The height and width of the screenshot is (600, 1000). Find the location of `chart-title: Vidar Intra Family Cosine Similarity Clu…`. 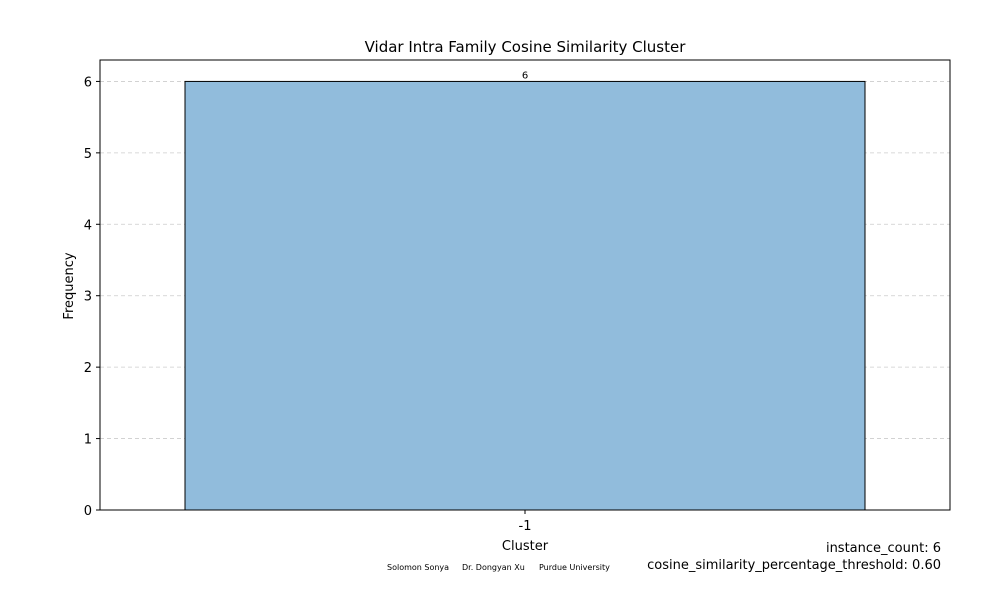

chart-title: Vidar Intra Family Cosine Similarity Clu… is located at coordinates (526, 47).